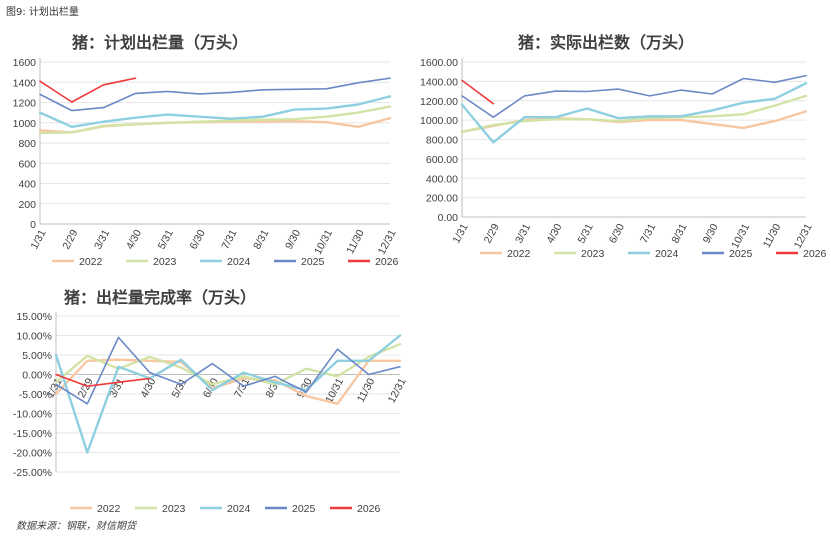 This screenshot has height=542, width=831. What do you see at coordinates (159, 297) in the screenshot?
I see `chart-title: 猪：出栏量完成率（万头）` at bounding box center [159, 297].